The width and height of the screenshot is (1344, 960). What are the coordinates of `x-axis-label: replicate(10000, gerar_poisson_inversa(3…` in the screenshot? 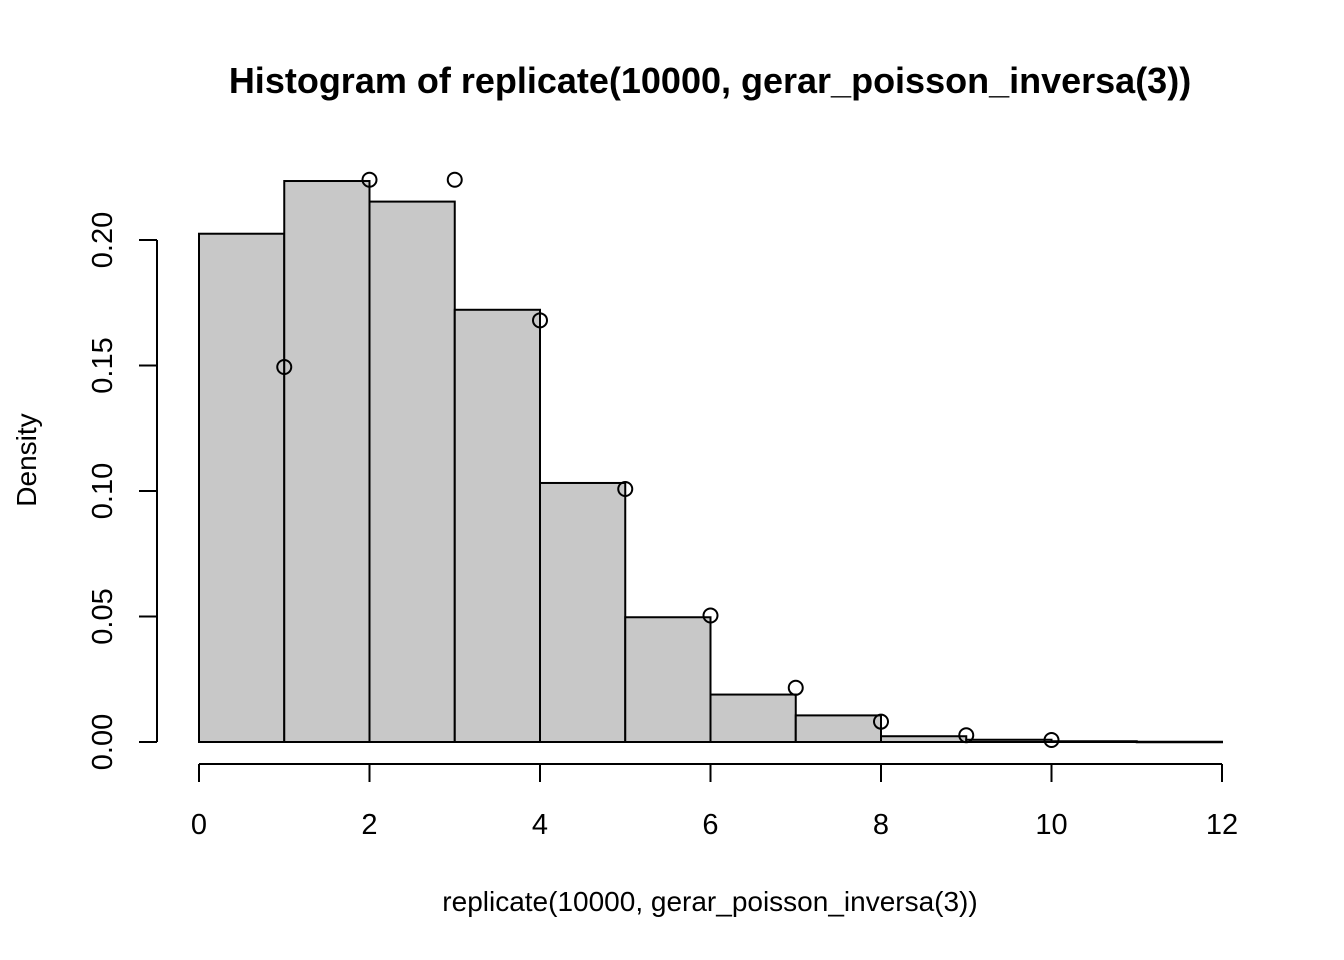 It's located at (709, 901).